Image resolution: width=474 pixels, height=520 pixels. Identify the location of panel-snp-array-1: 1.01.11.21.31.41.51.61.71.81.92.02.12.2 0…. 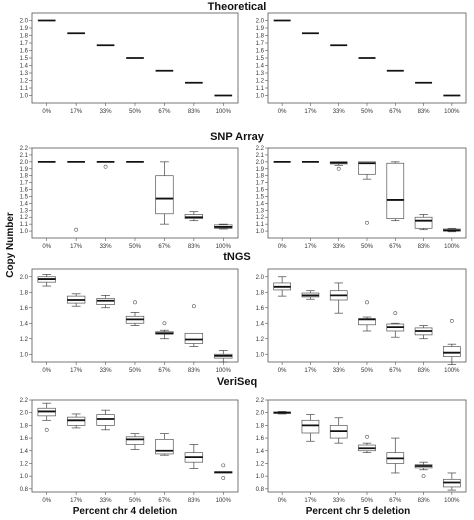
(129, 198).